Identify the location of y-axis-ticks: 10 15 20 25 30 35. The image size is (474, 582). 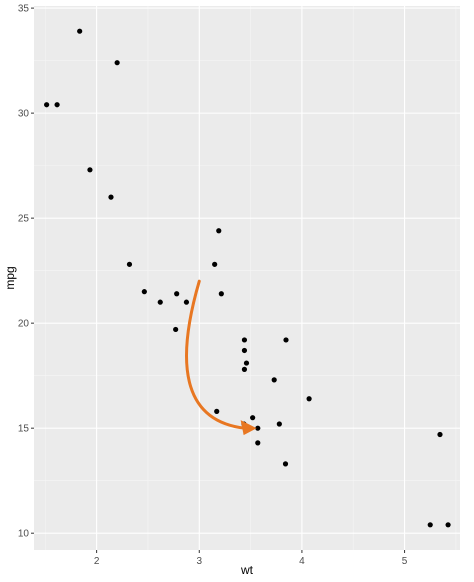
(26, 272).